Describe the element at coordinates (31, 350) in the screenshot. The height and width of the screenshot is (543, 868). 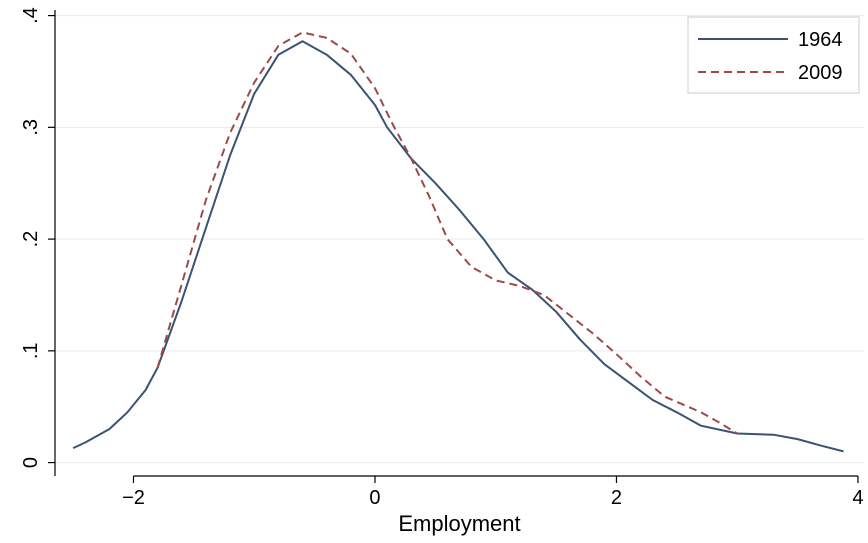
I see `y-tick-label-1: .1` at that location.